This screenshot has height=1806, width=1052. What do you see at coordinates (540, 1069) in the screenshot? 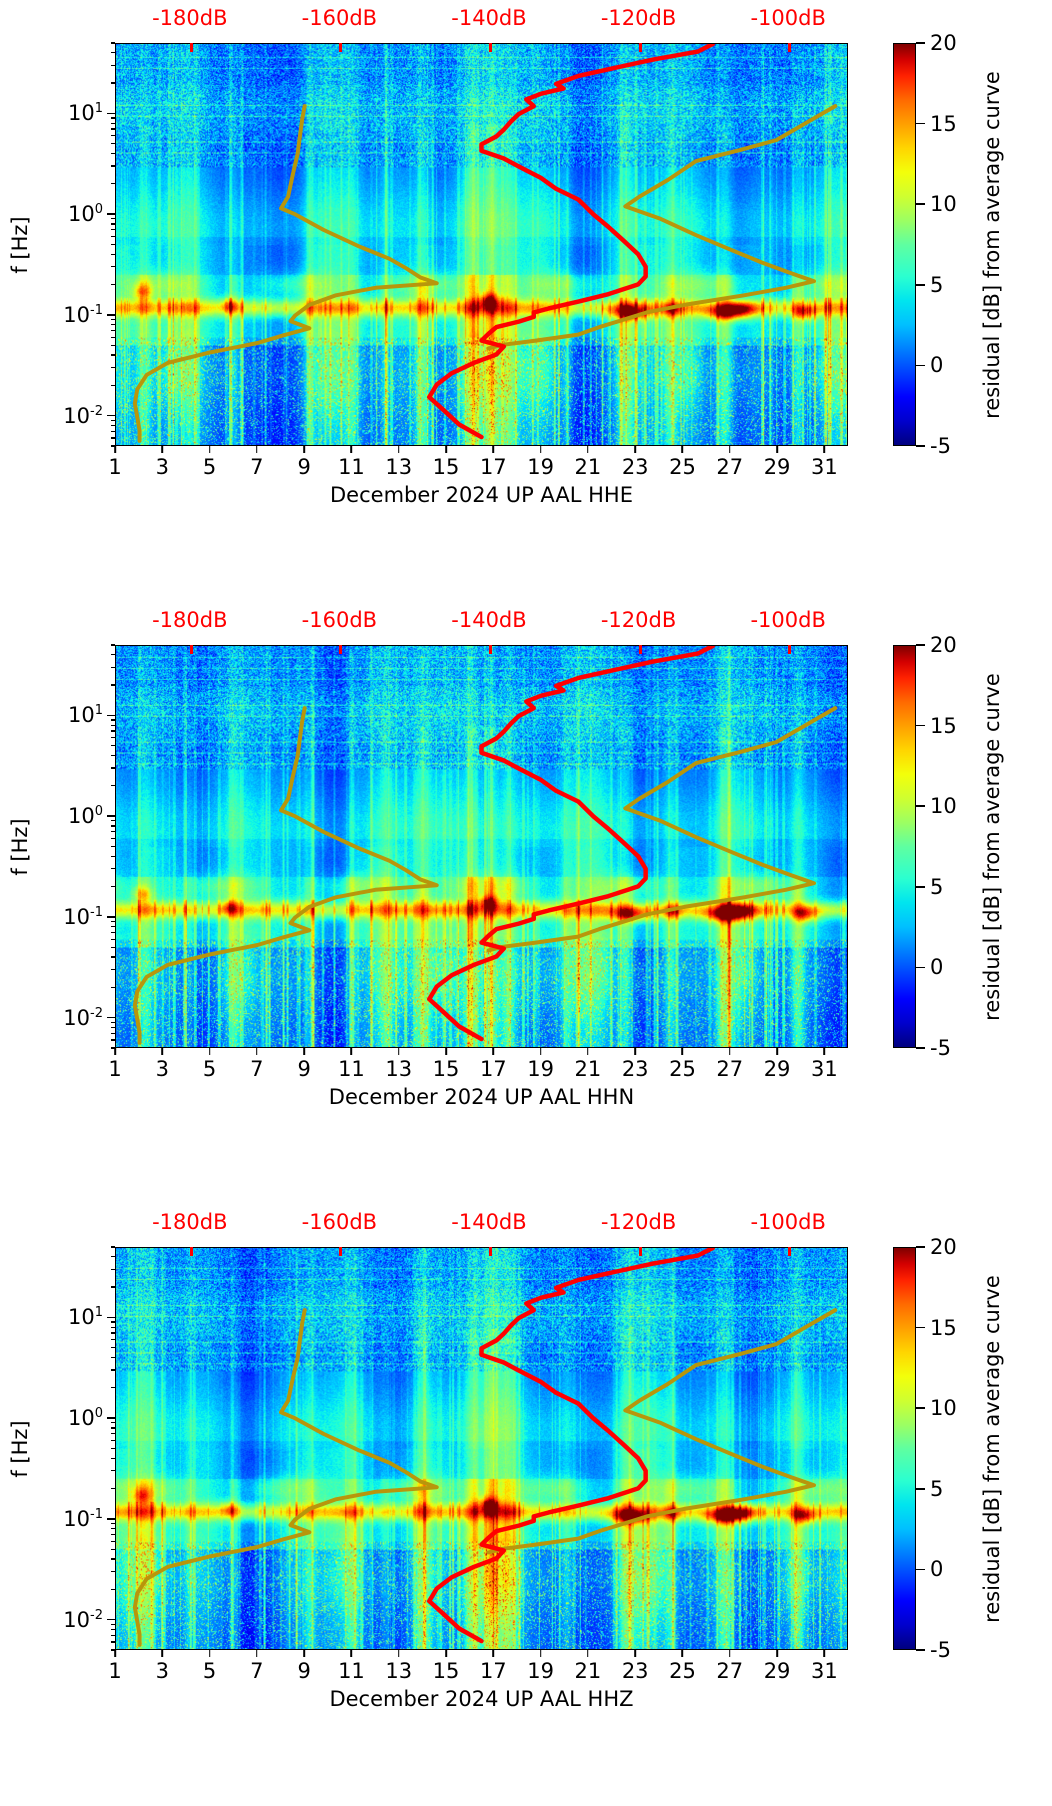
I see `x-tick-label: 19` at bounding box center [540, 1069].